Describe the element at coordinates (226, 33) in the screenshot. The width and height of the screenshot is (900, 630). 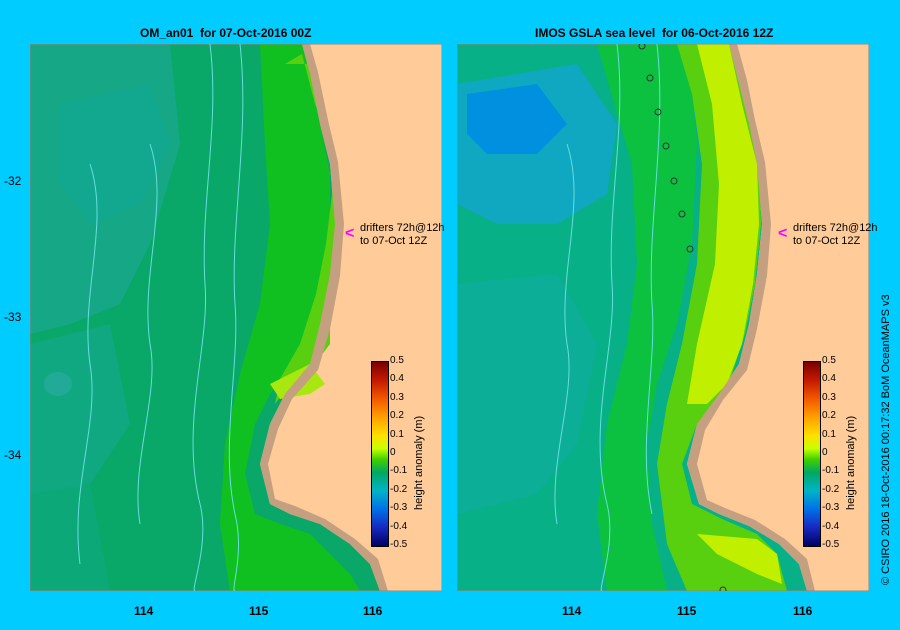
I see `left-panel-title: OM_an01 for 07-Oct-2016 00Z` at that location.